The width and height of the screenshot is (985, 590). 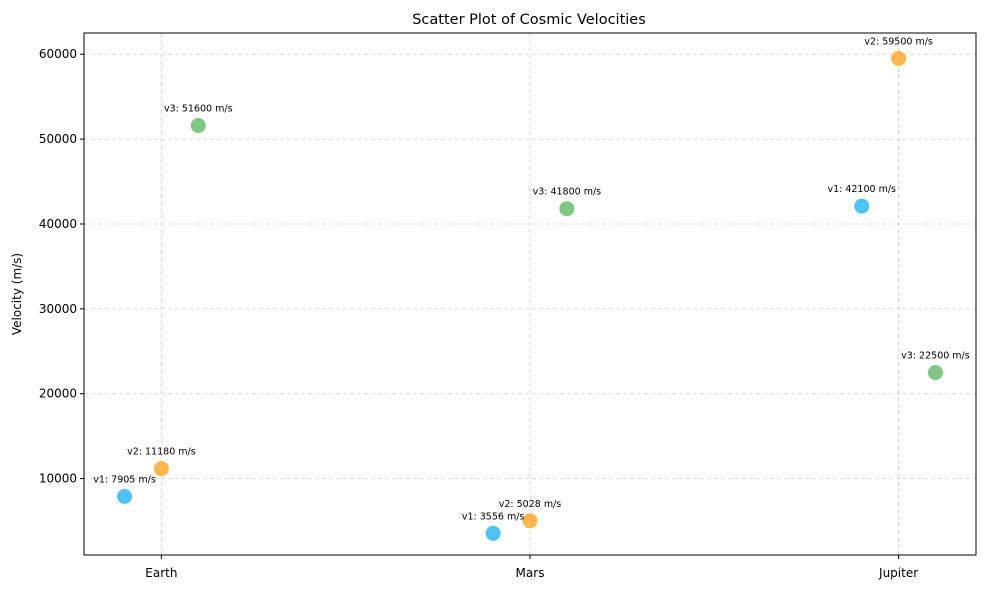 I want to click on data-label: v3: 51600 m/s, so click(x=198, y=109).